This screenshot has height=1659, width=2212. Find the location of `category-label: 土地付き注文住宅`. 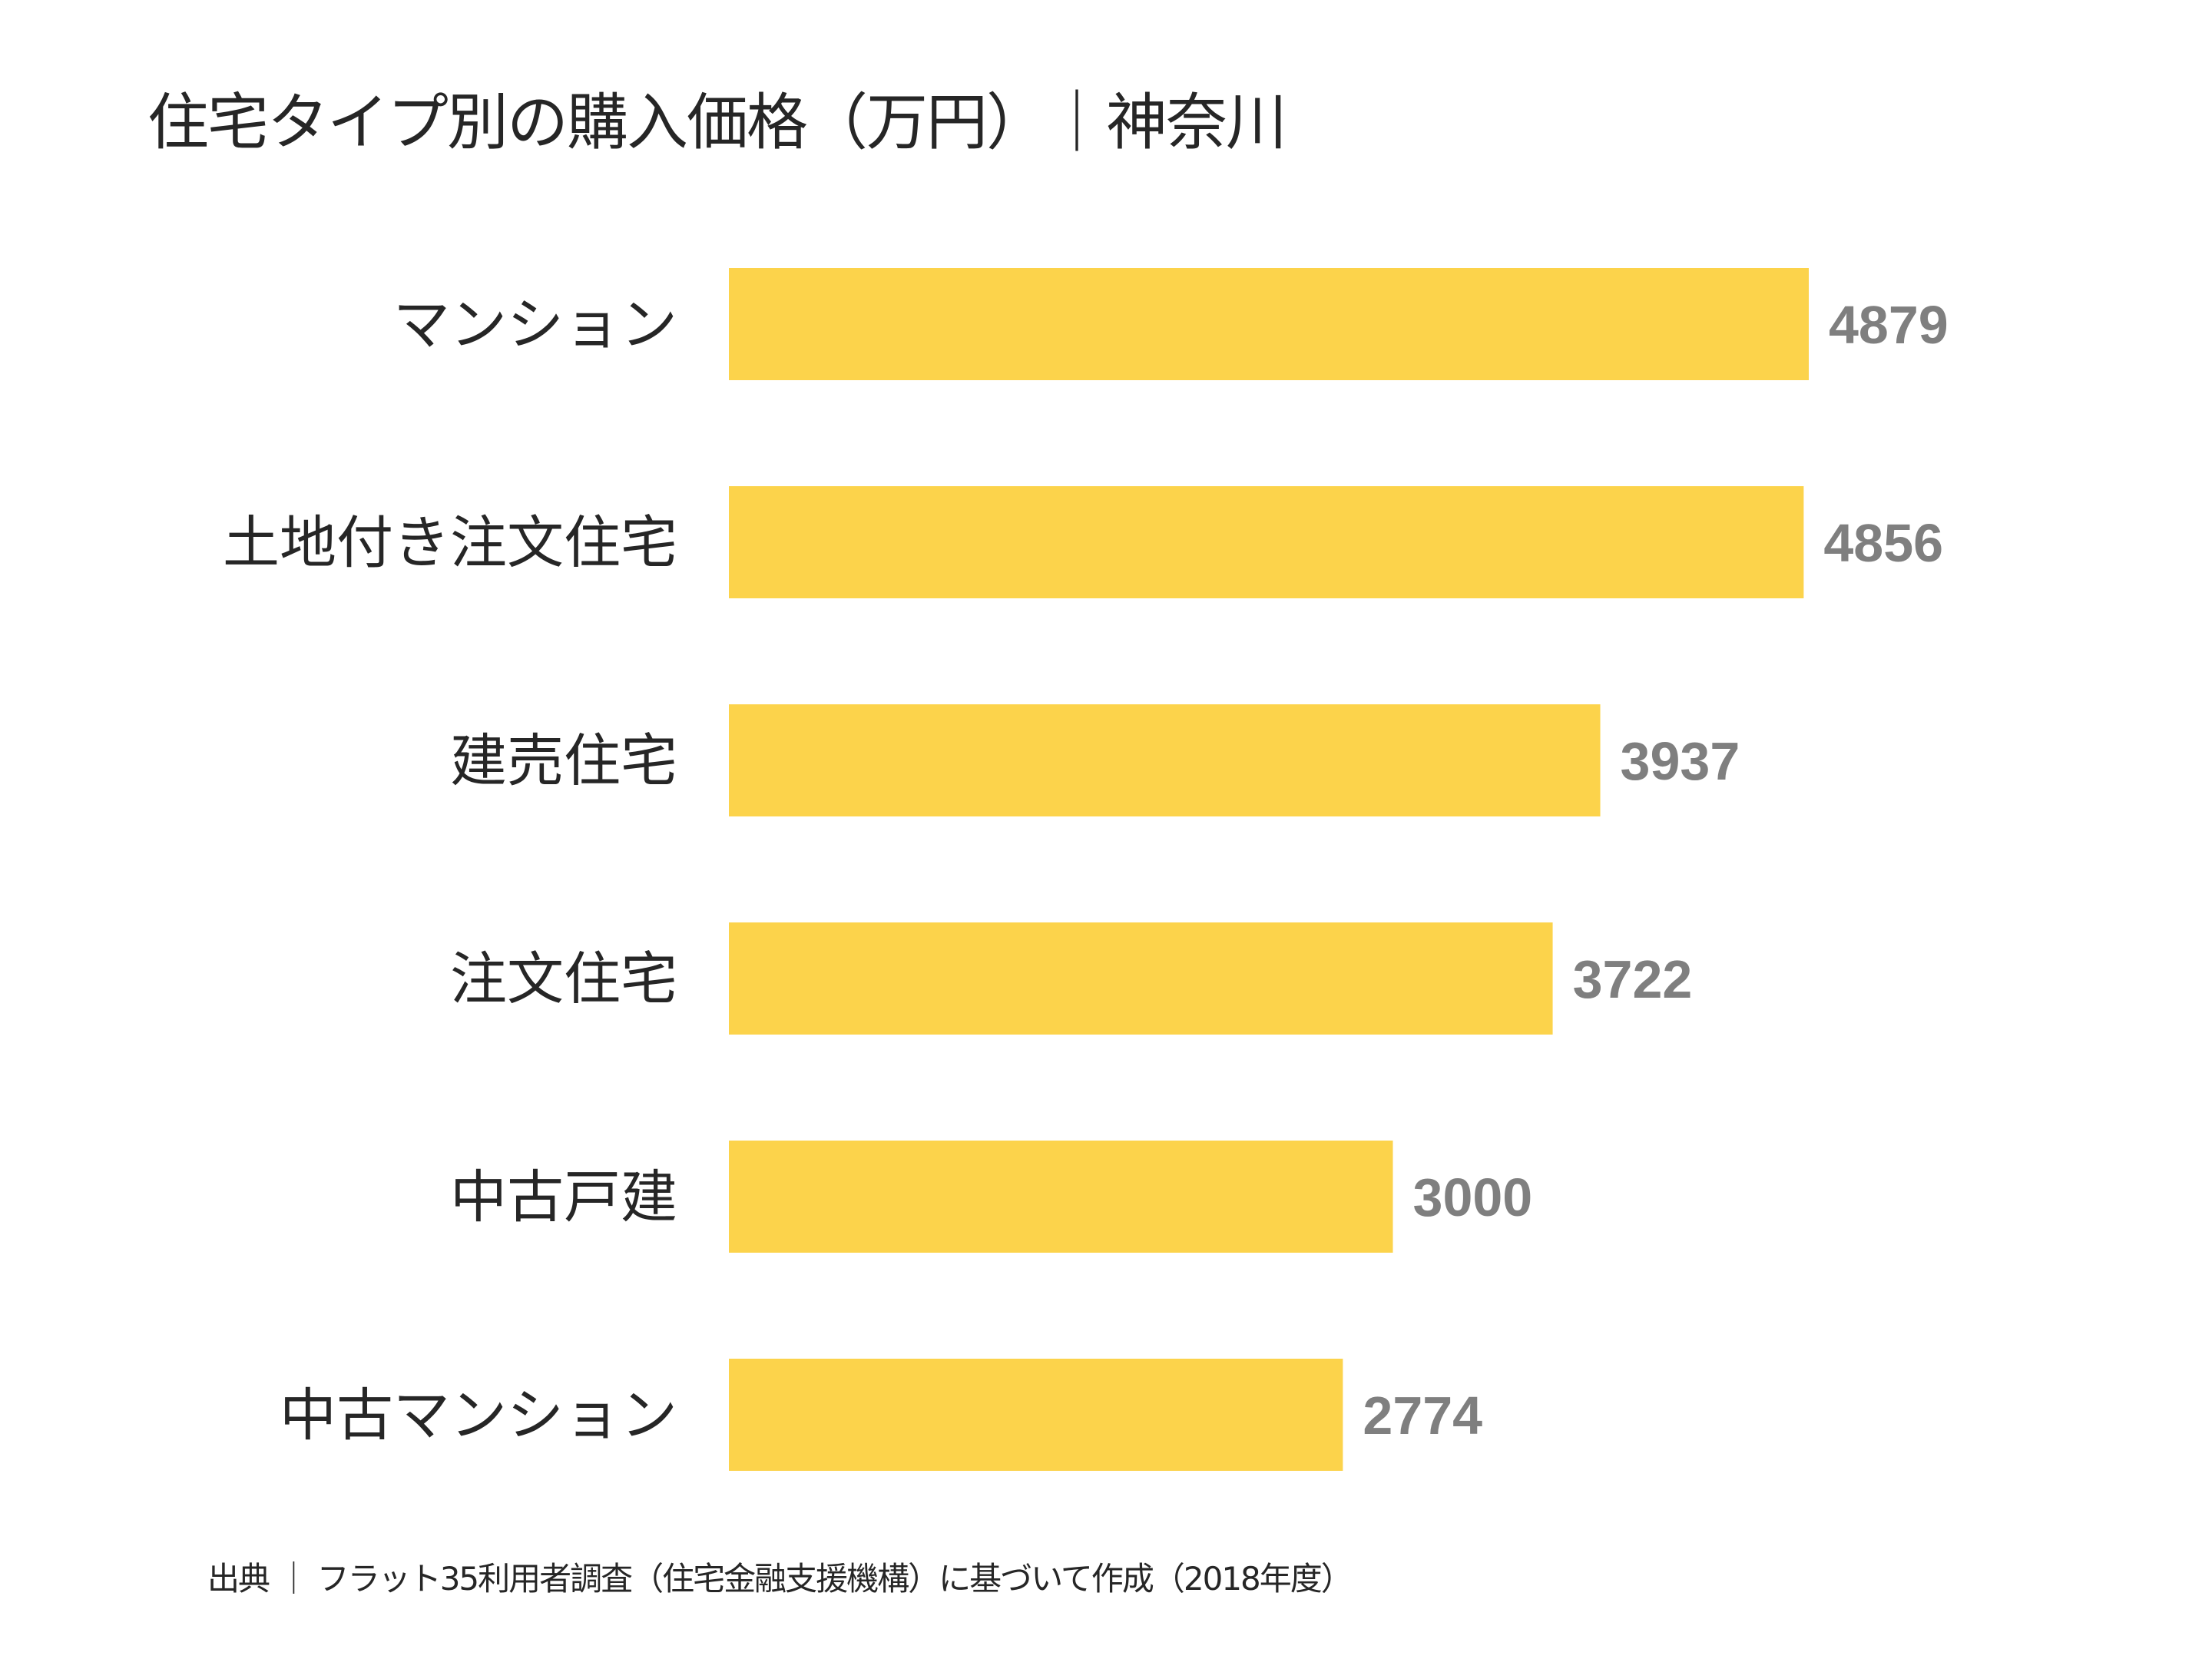

category-label: 土地付き注文住宅 is located at coordinates (450, 543).